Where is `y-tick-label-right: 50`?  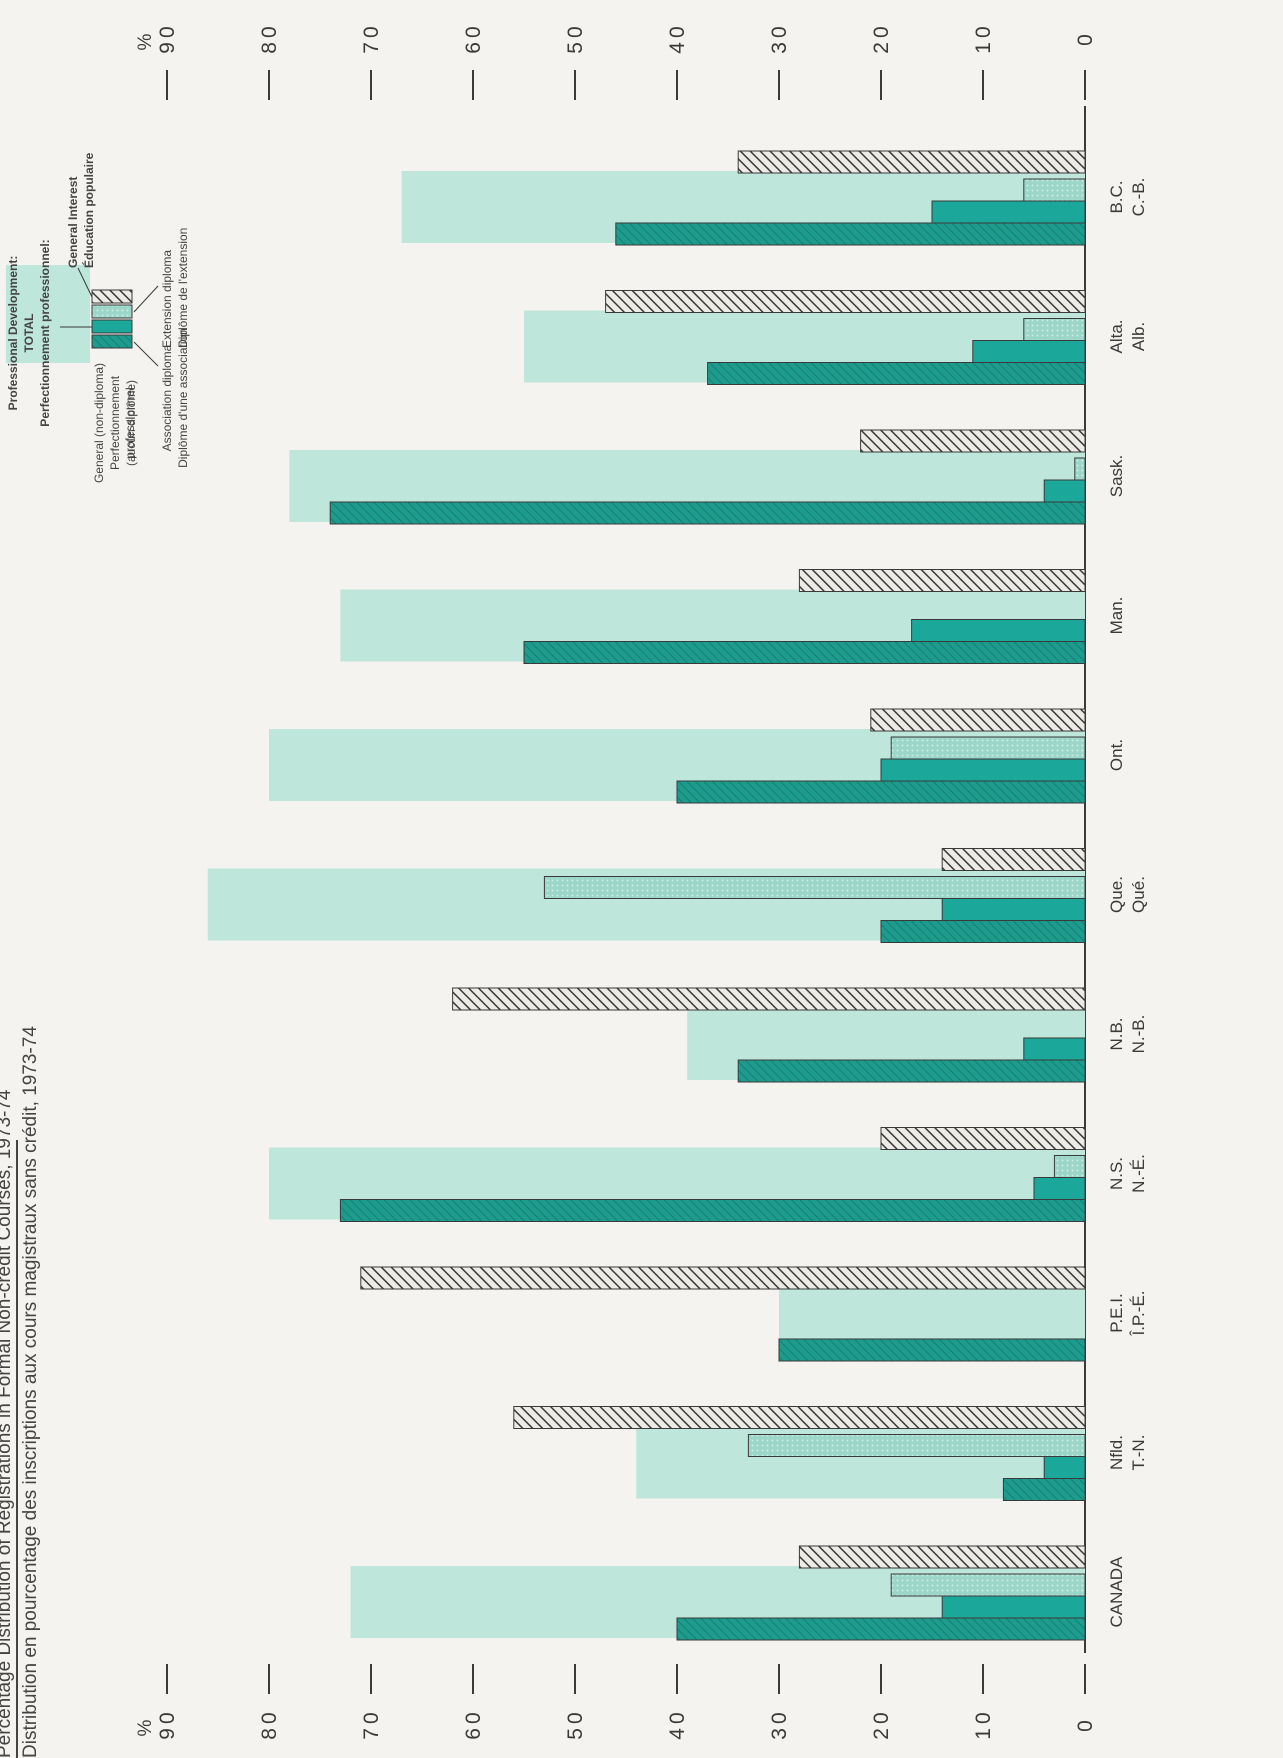 y-tick-label-right: 50 is located at coordinates (575, 37).